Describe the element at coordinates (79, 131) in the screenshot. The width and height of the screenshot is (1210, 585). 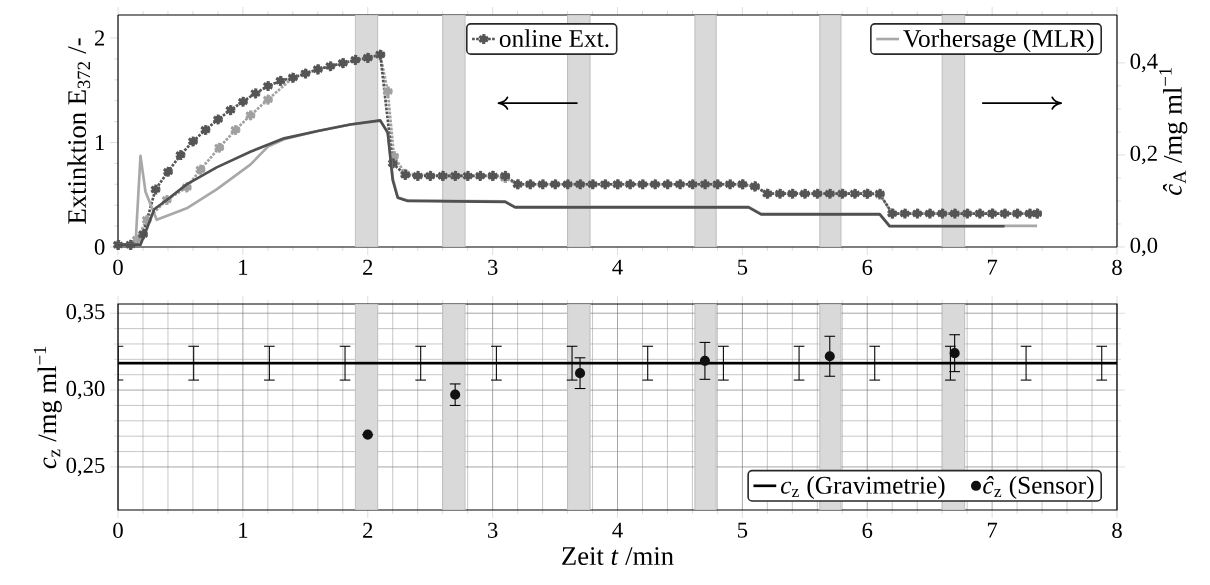
I see `y-axis-title: Extinktion E$_{372}$ /-` at that location.